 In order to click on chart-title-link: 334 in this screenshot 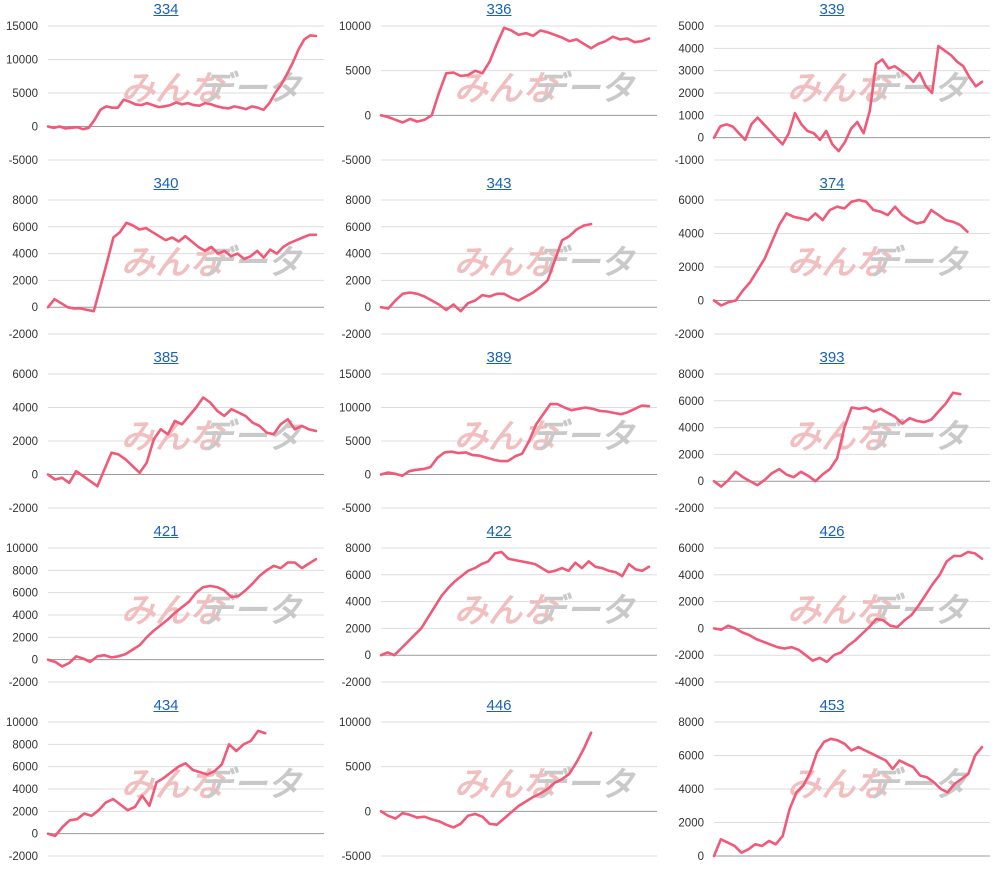, I will do `click(166, 9)`.